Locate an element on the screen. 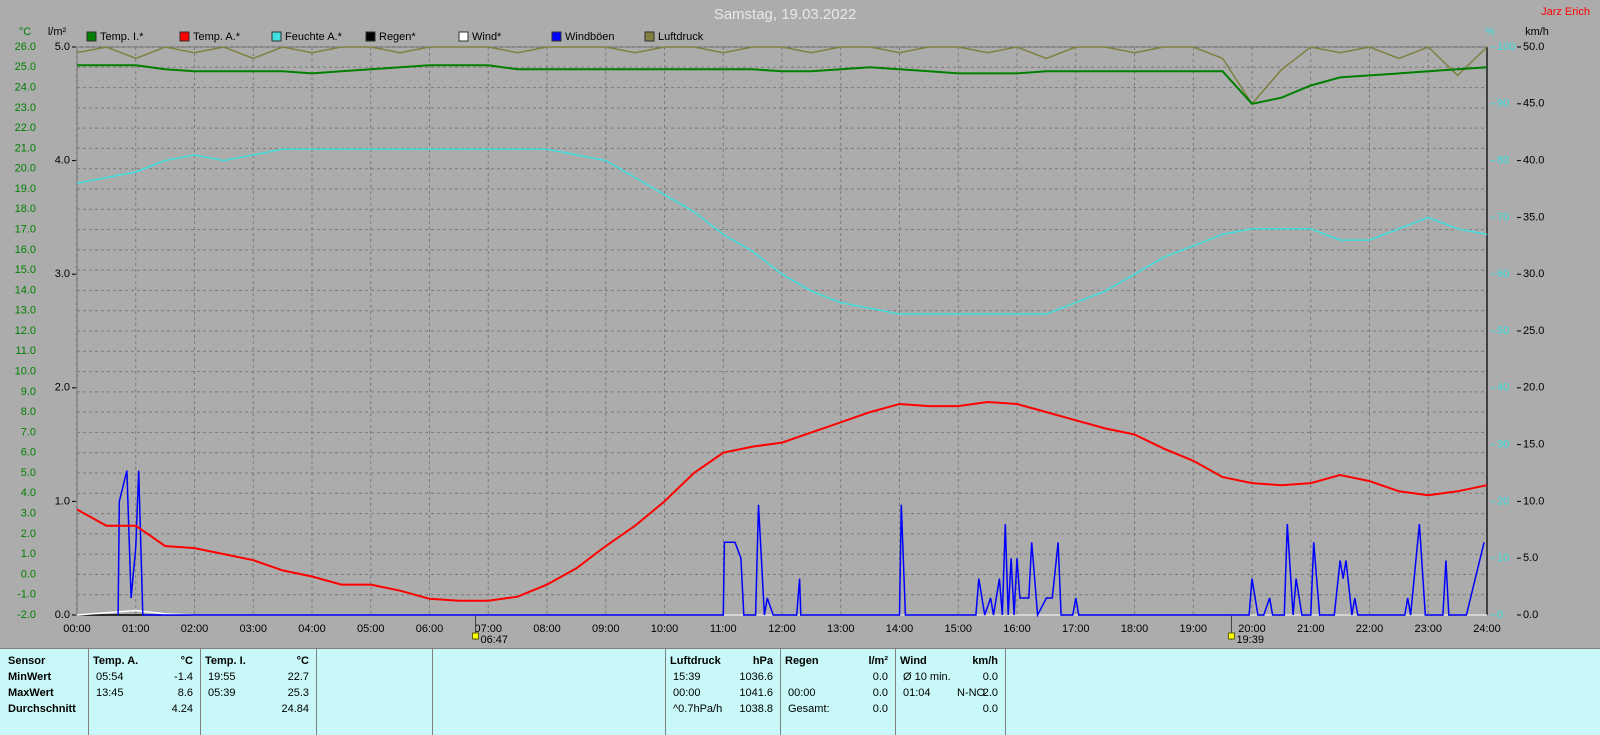  y-tick-label: 18.0 is located at coordinates (25, 209).